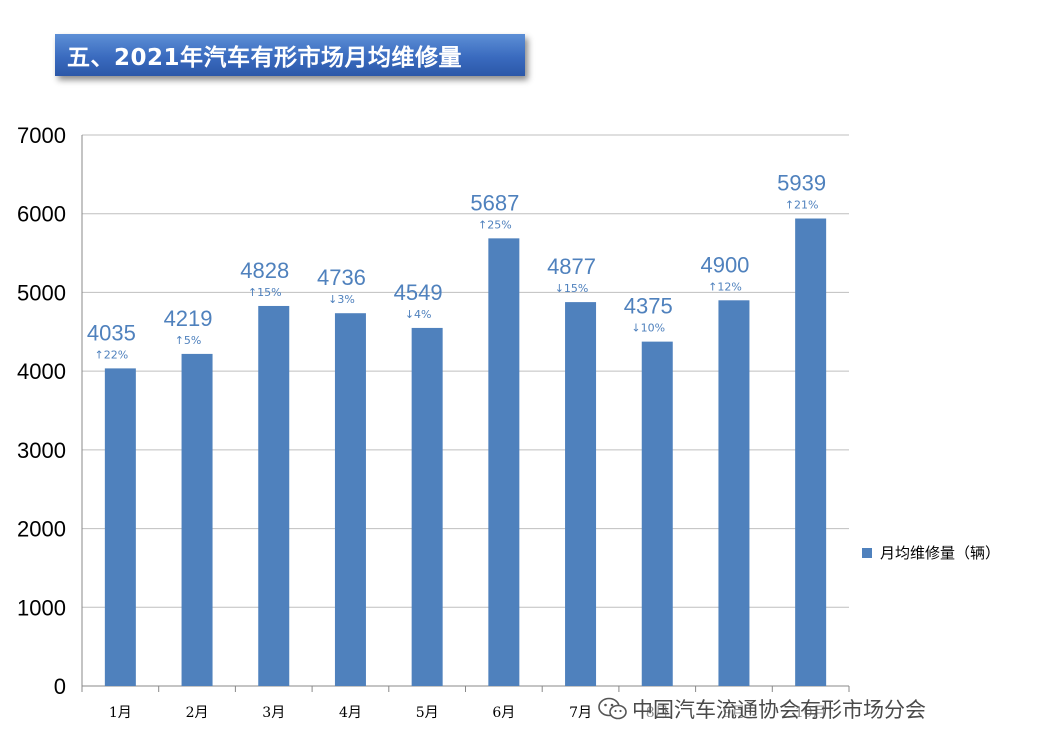  Describe the element at coordinates (612, 708) in the screenshot. I see `wechat-icon` at that location.